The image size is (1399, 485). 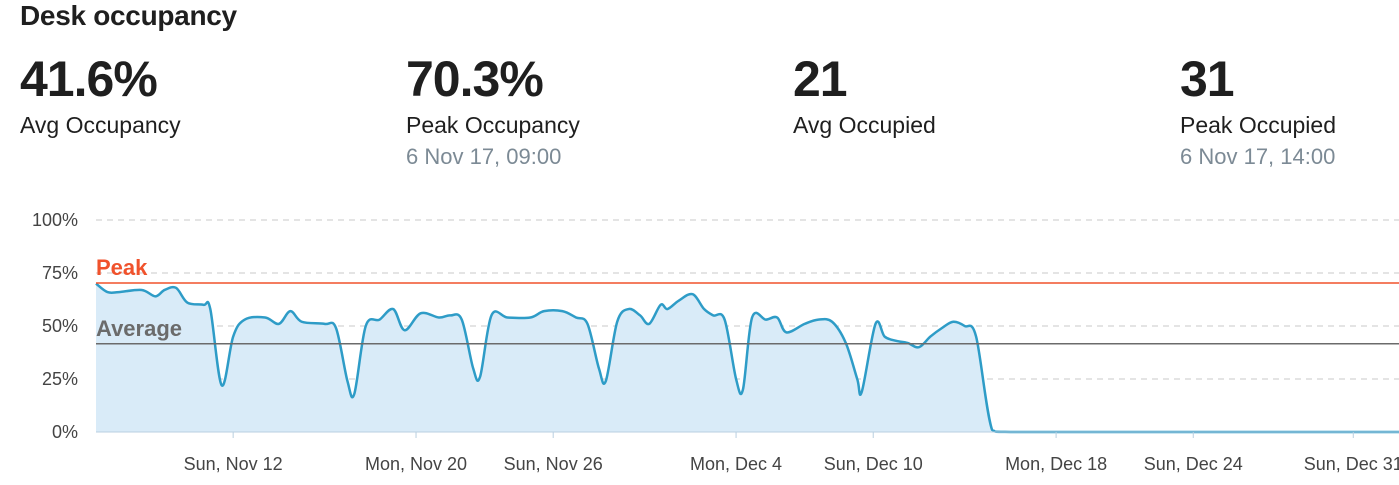 I want to click on reference-label-peak: Peak, so click(x=122, y=267).